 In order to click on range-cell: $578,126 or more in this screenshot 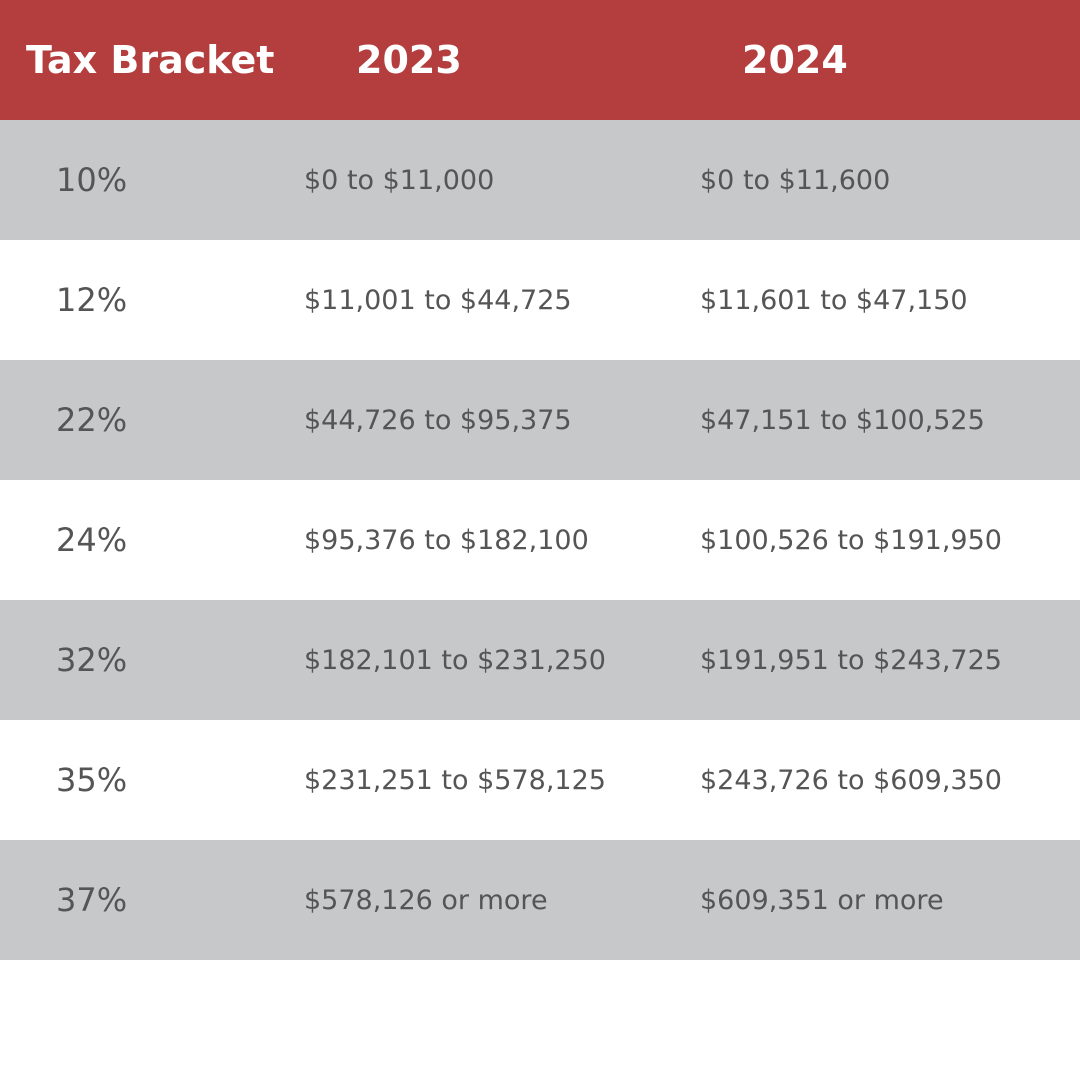, I will do `click(426, 900)`.